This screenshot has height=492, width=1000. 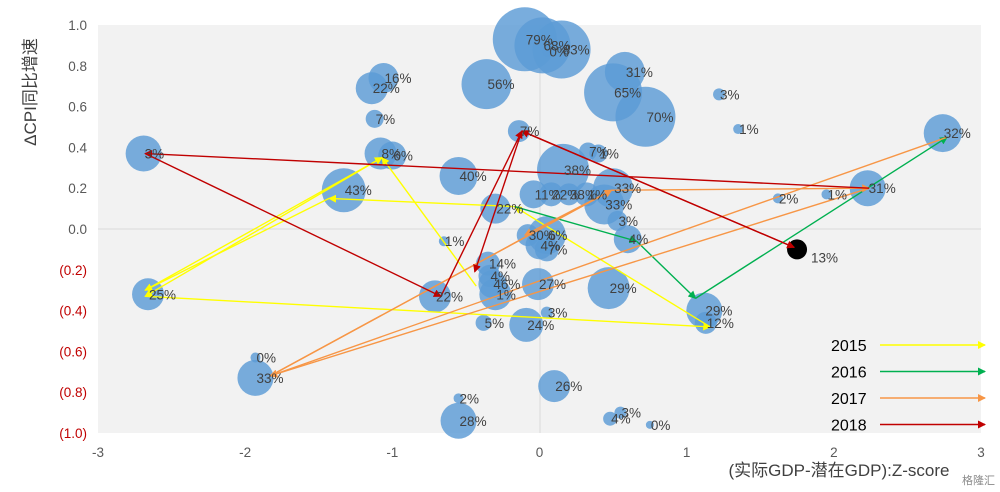 What do you see at coordinates (720, 323) in the screenshot?
I see `bubble-label: 12%` at bounding box center [720, 323].